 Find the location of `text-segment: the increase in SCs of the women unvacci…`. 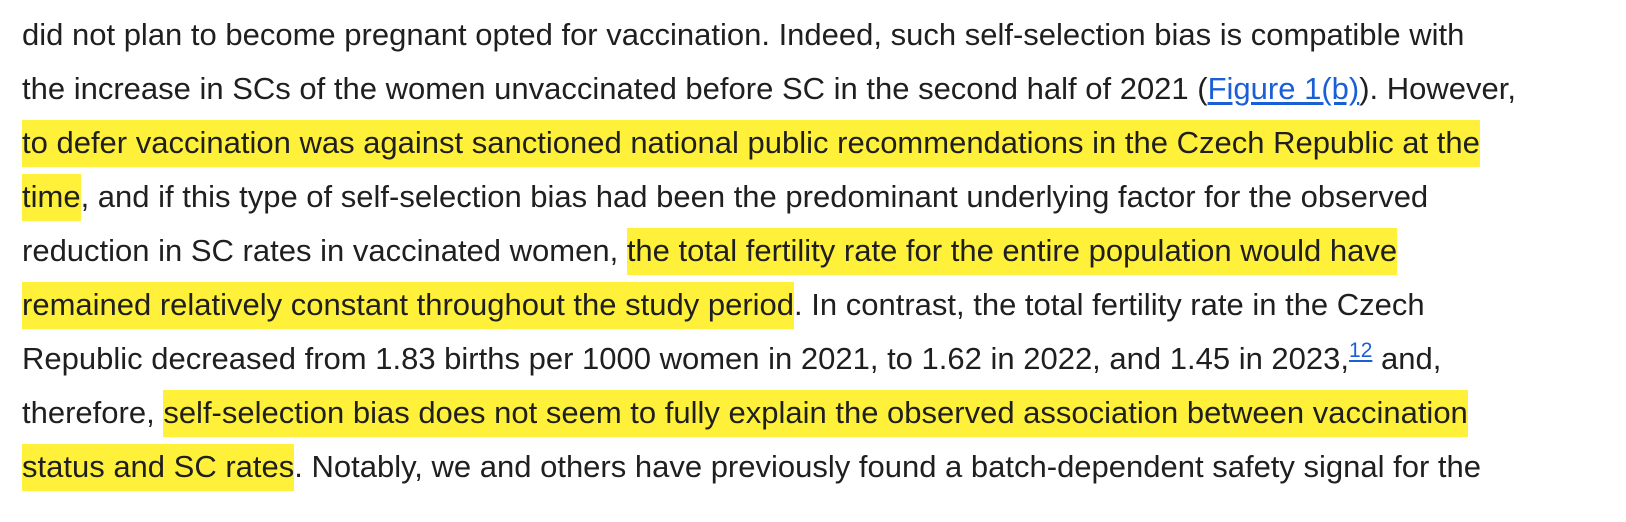

text-segment: the increase in SCs of the women unvacci… is located at coordinates (615, 88).